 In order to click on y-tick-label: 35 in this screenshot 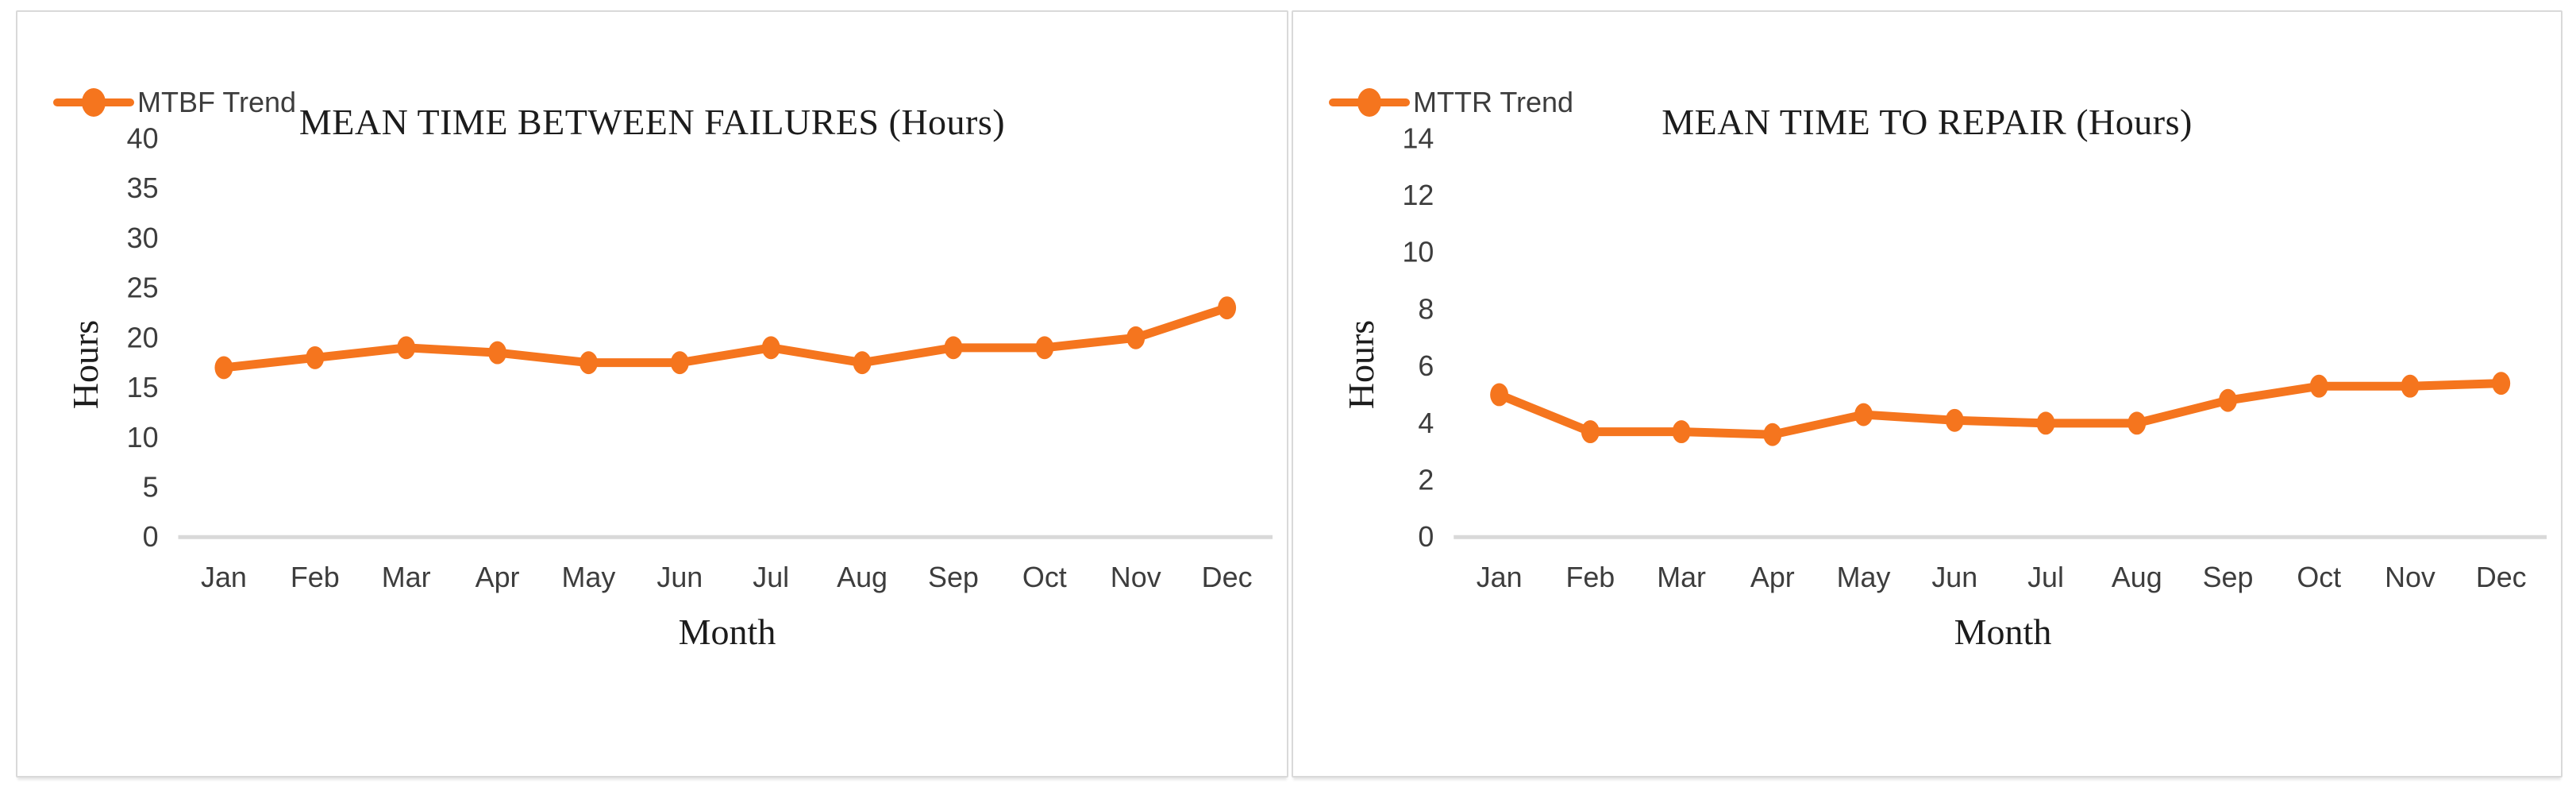, I will do `click(143, 188)`.